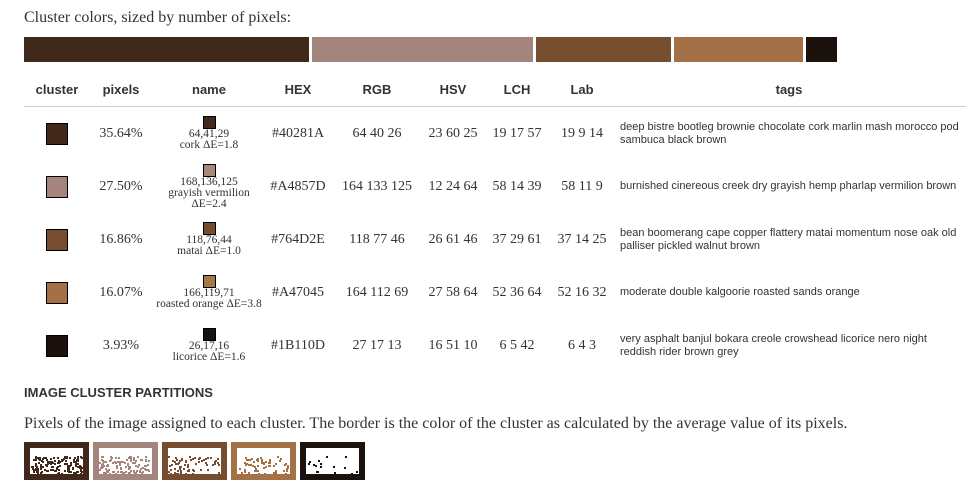  I want to click on cluster-cell, so click(57, 134).